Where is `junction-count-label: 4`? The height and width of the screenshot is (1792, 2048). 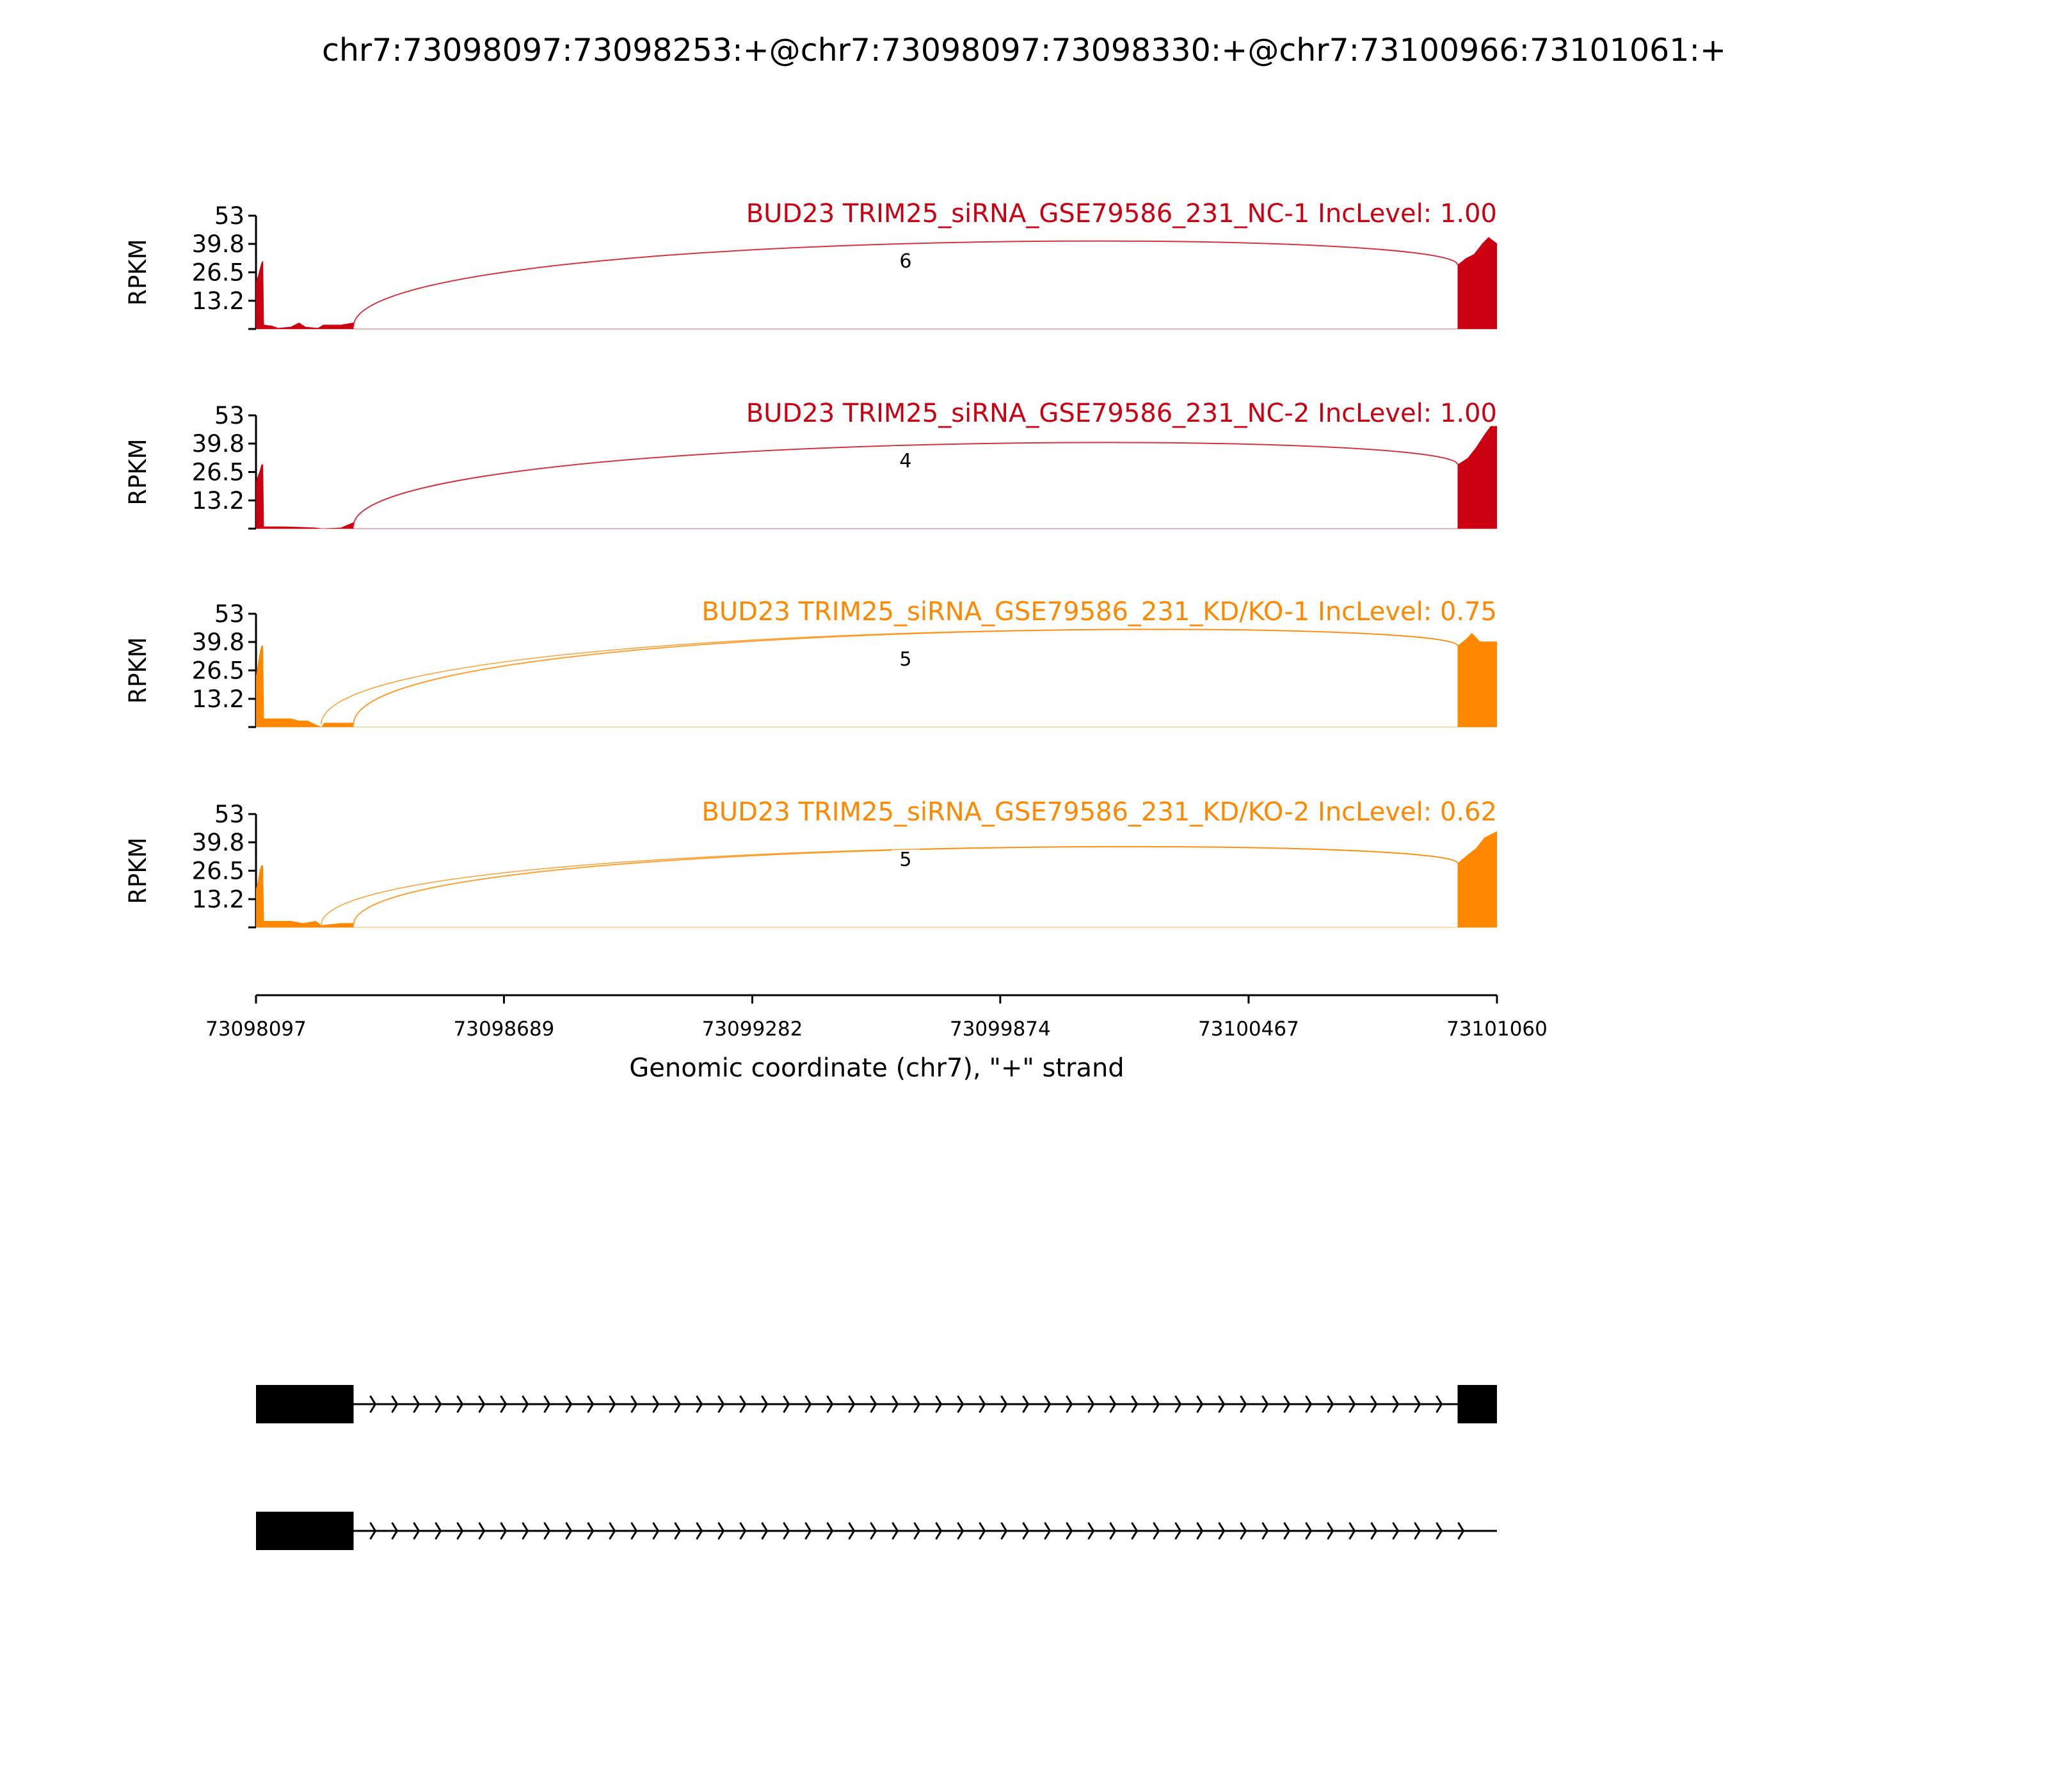 junction-count-label: 4 is located at coordinates (905, 461).